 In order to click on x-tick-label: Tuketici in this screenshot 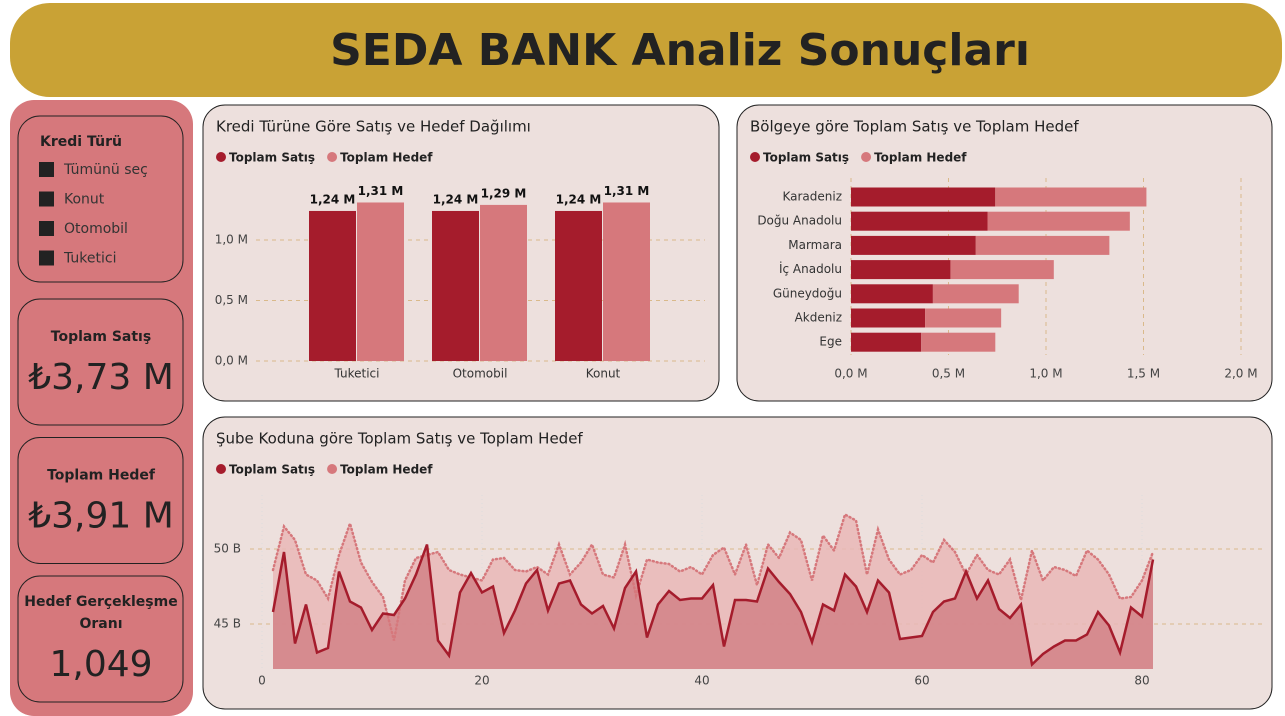, I will do `click(357, 374)`.